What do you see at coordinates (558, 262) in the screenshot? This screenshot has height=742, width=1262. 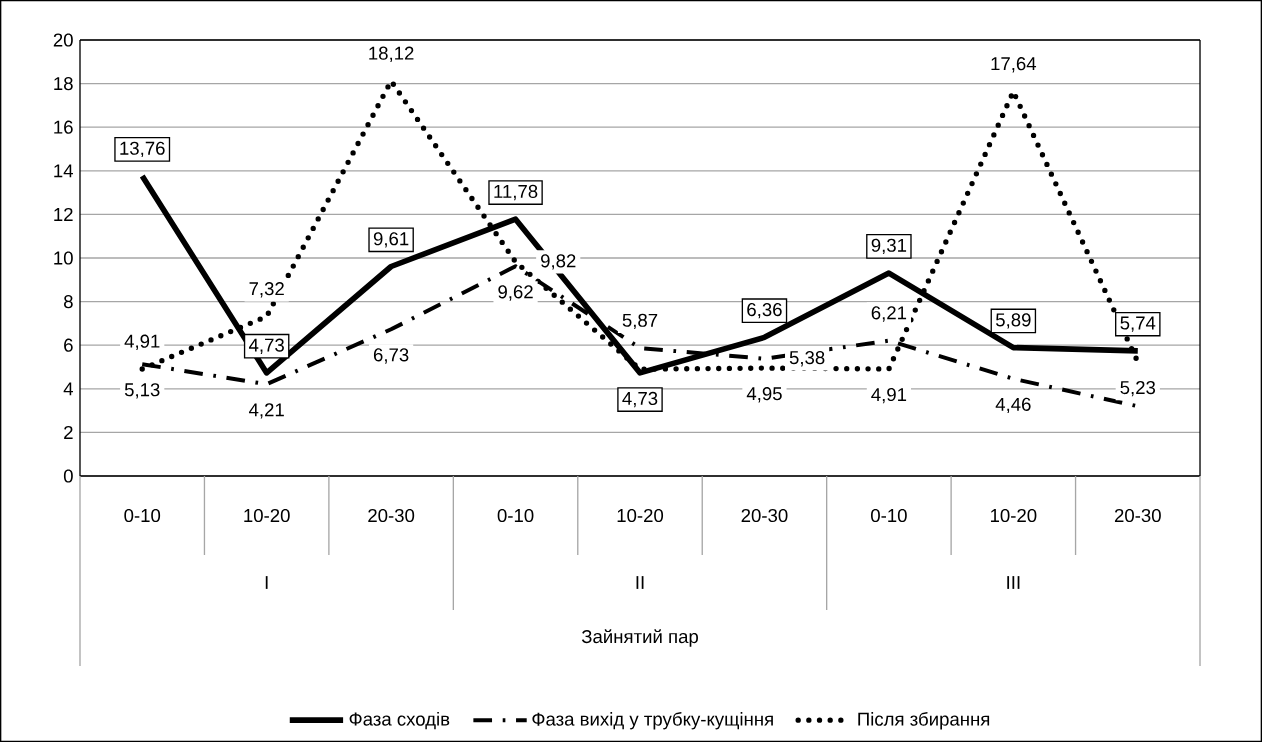 I see `data-label: 9,82` at bounding box center [558, 262].